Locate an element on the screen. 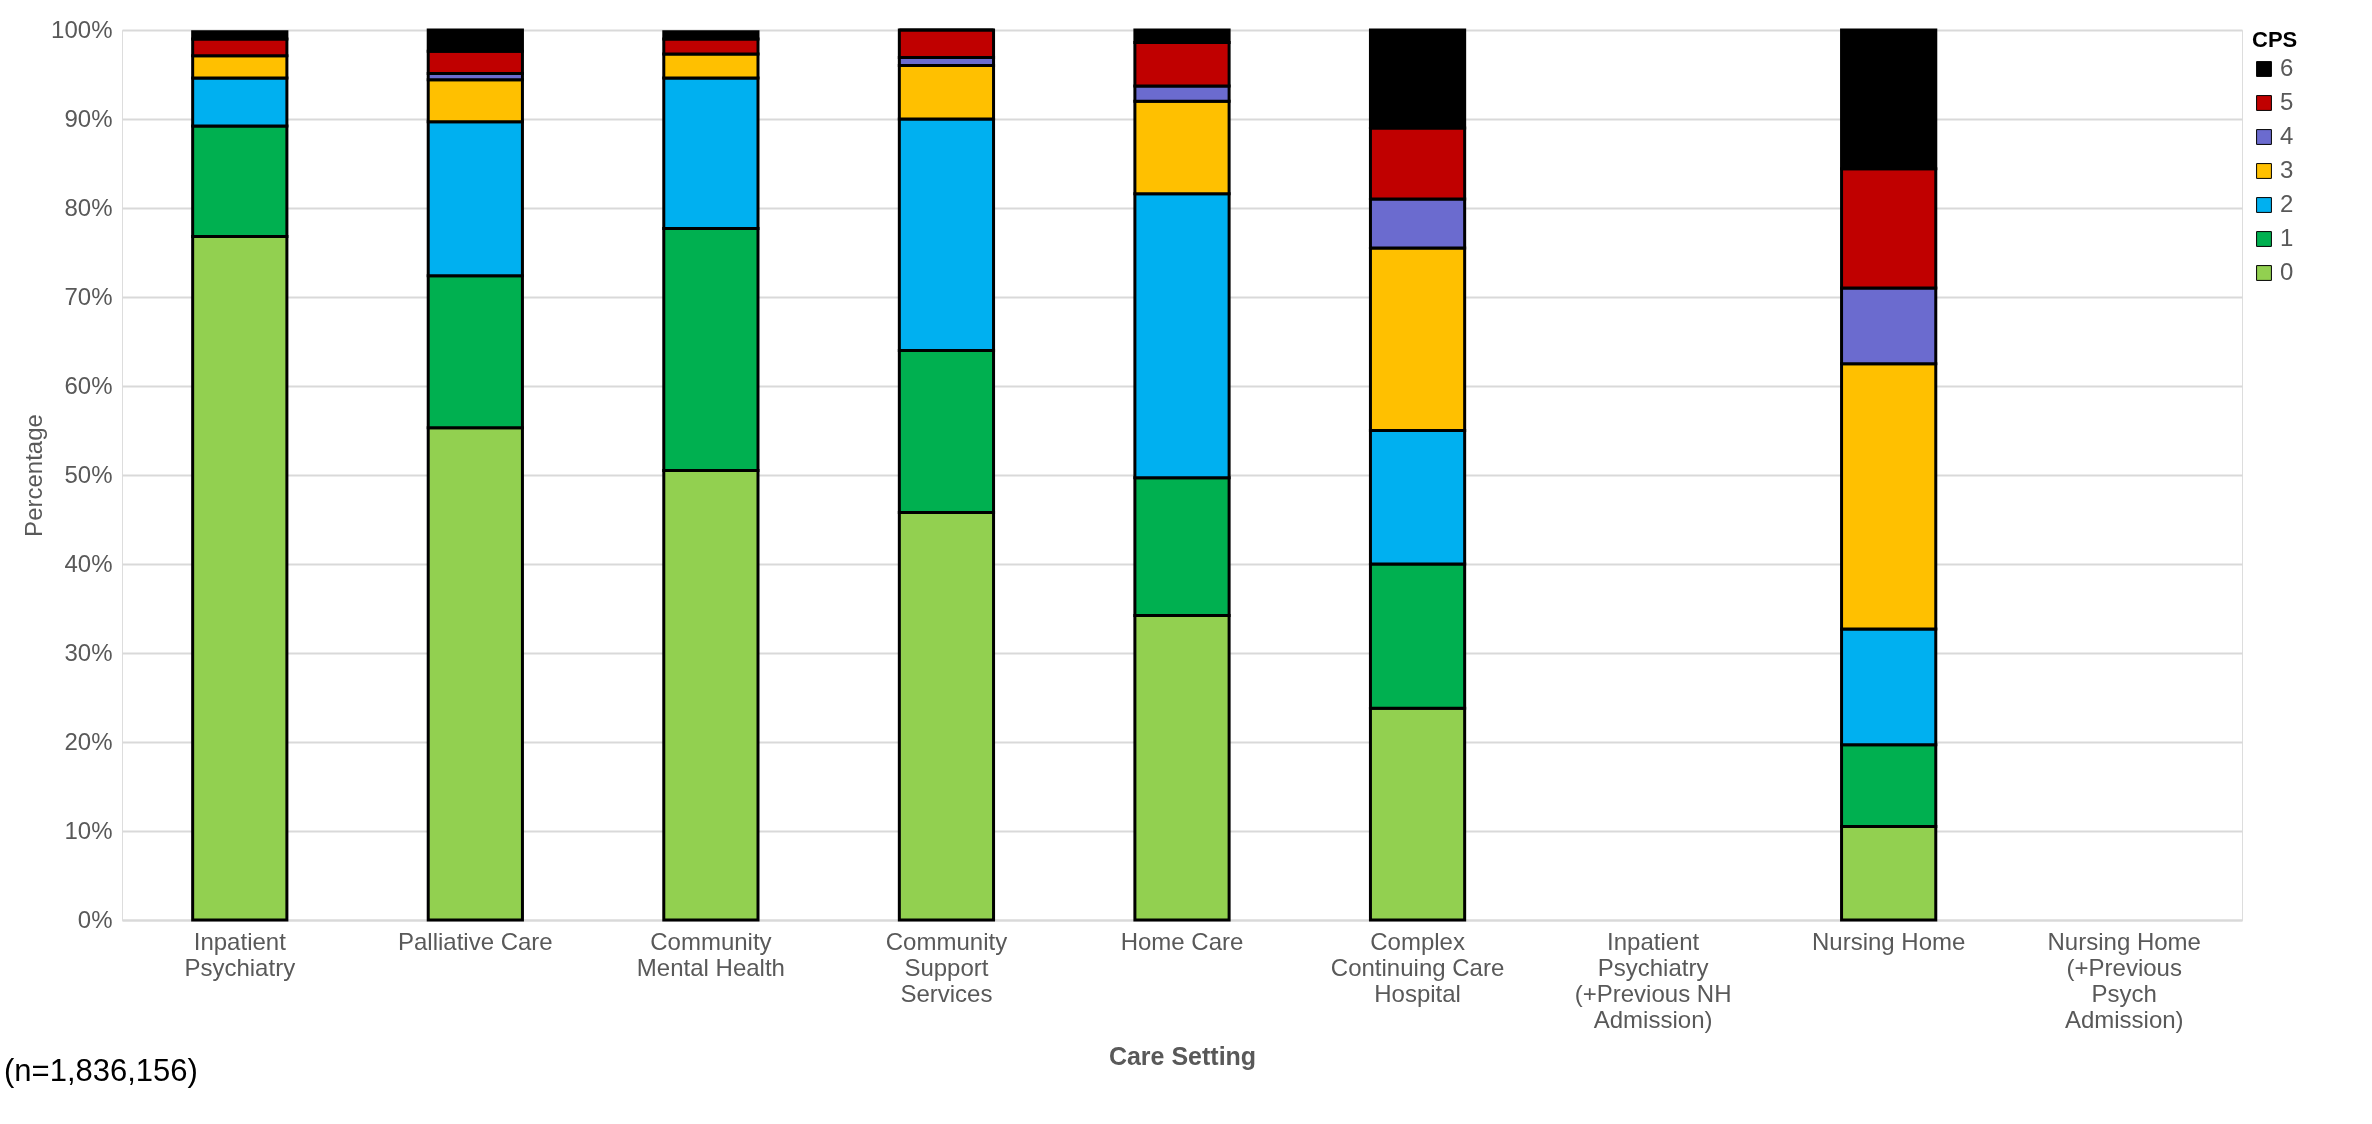 This screenshot has width=2372, height=1124. y-tick-label: 50% is located at coordinates (88, 474).